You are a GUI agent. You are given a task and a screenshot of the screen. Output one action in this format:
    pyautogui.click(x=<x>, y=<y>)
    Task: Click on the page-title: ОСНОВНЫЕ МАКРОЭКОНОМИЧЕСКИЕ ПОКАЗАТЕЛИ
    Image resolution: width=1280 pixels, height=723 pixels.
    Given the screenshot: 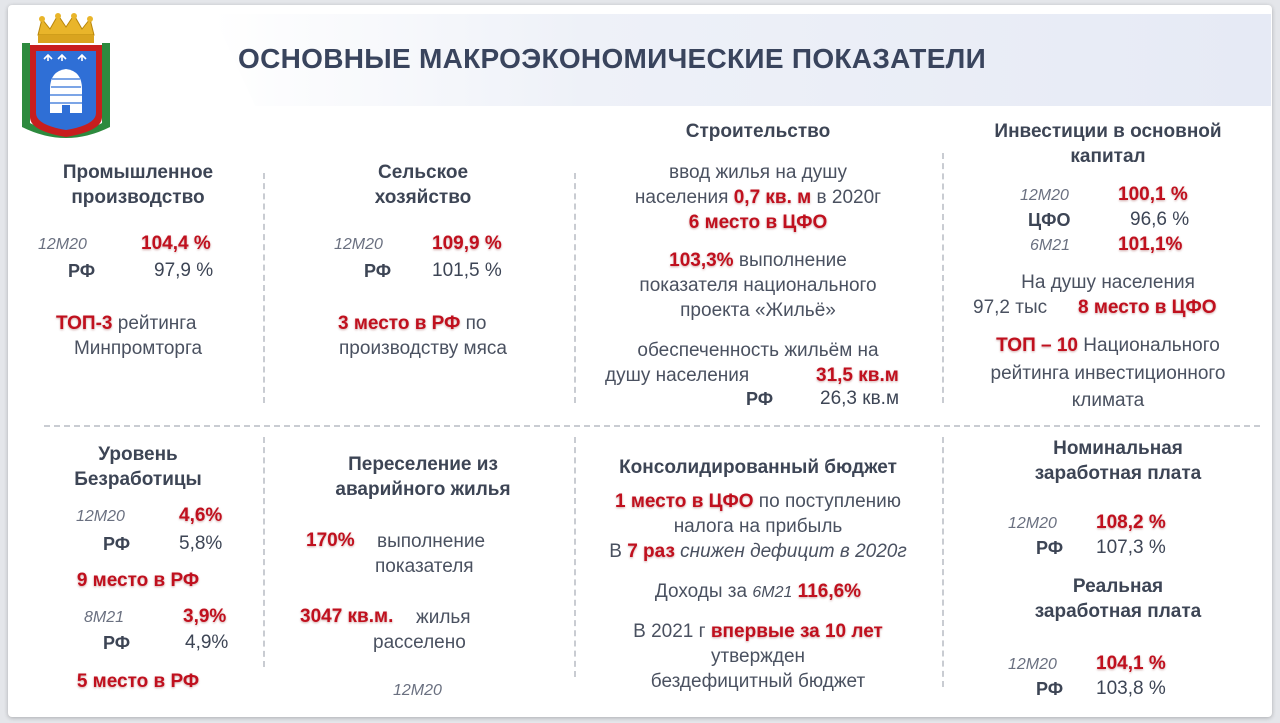 What is the action you would take?
    pyautogui.click(x=612, y=58)
    